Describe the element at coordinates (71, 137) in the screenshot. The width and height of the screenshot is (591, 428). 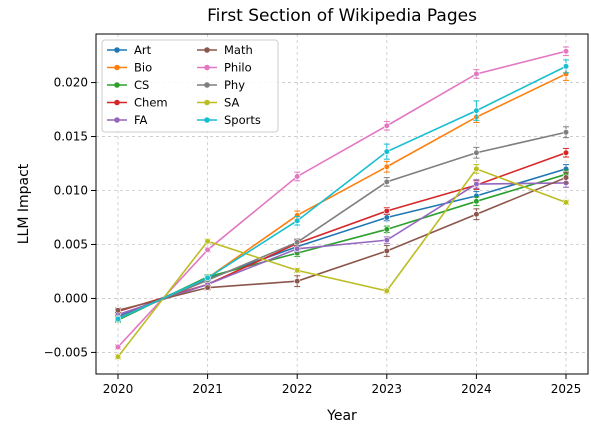
I see `y-tick-label: 0.015` at that location.